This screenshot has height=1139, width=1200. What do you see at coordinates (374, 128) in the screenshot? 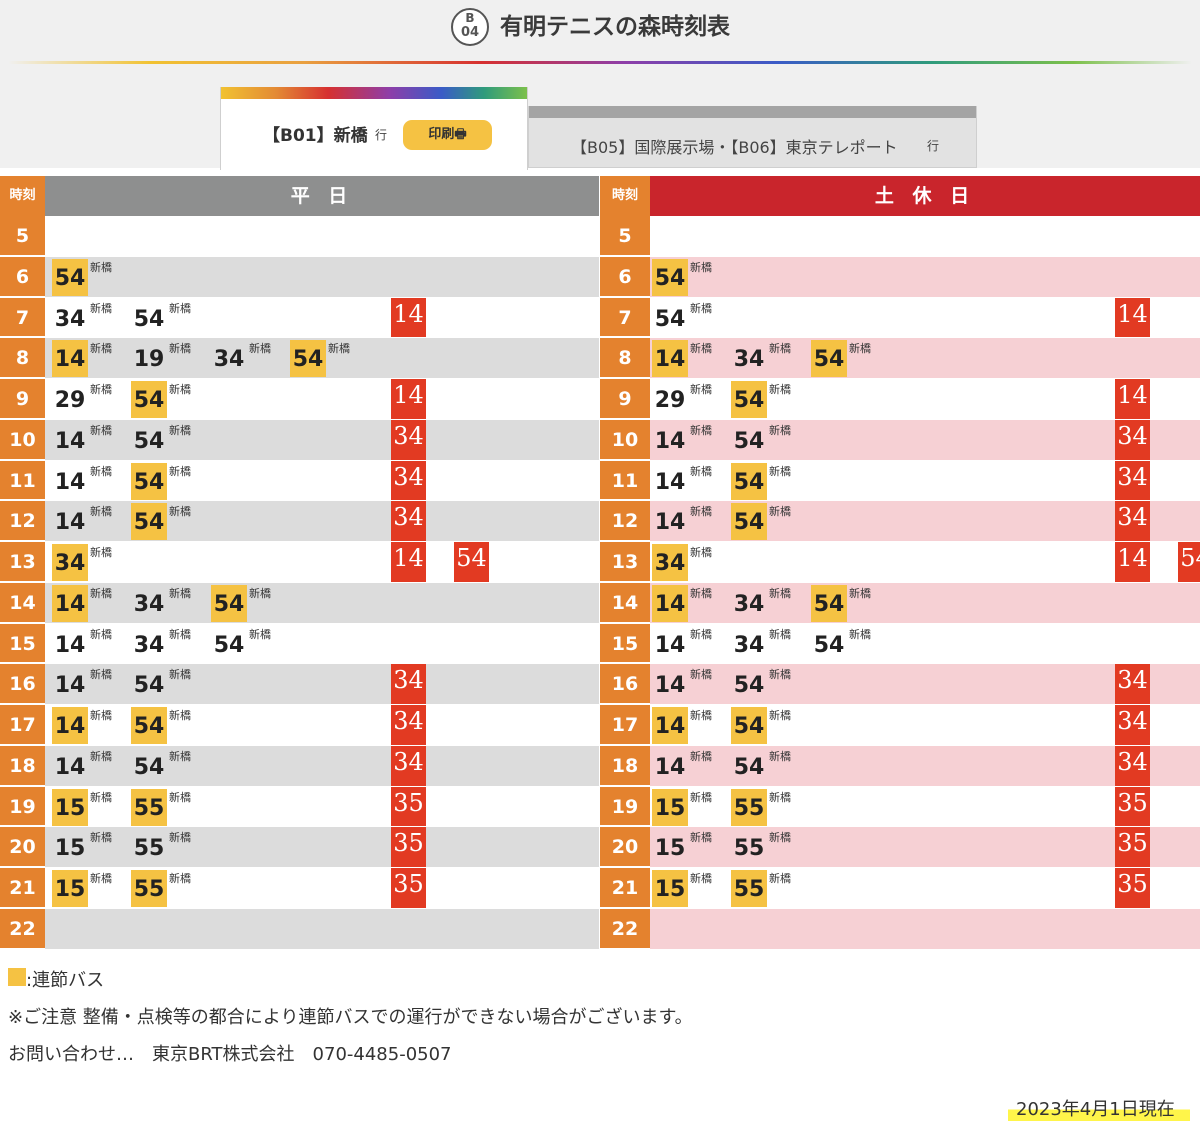
I see `tab-shimbashi: 【B01】新橋 行 印刷🖶` at bounding box center [374, 128].